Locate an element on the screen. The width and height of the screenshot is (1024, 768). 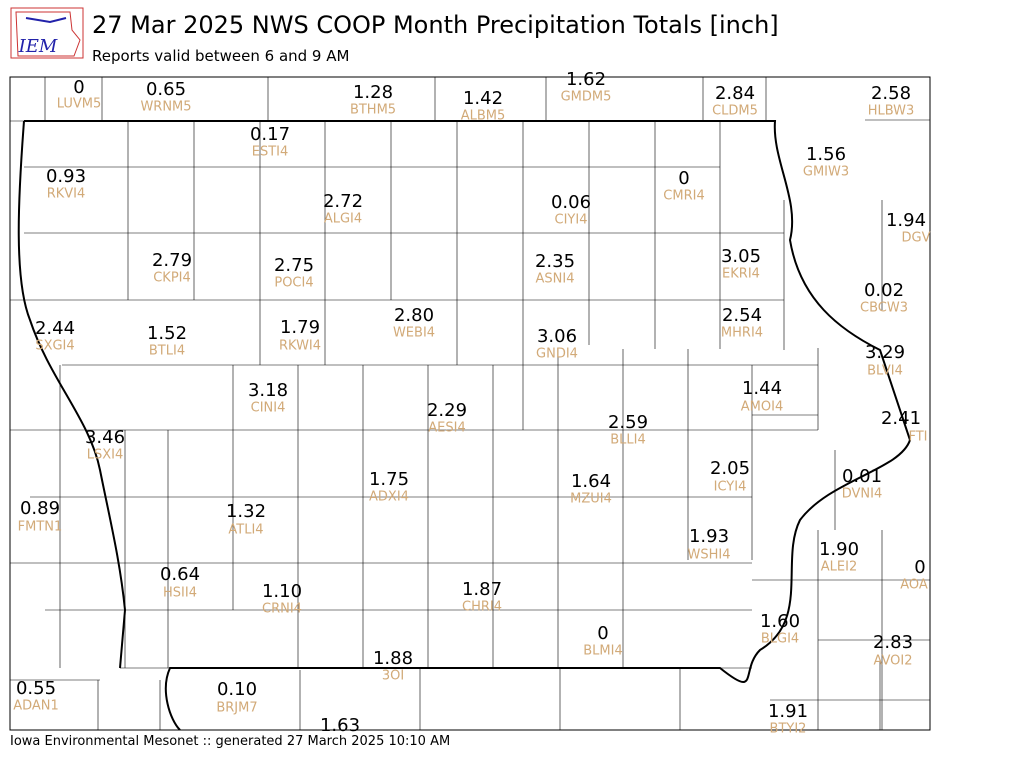
station-id: ADAN1 is located at coordinates (36, 706).